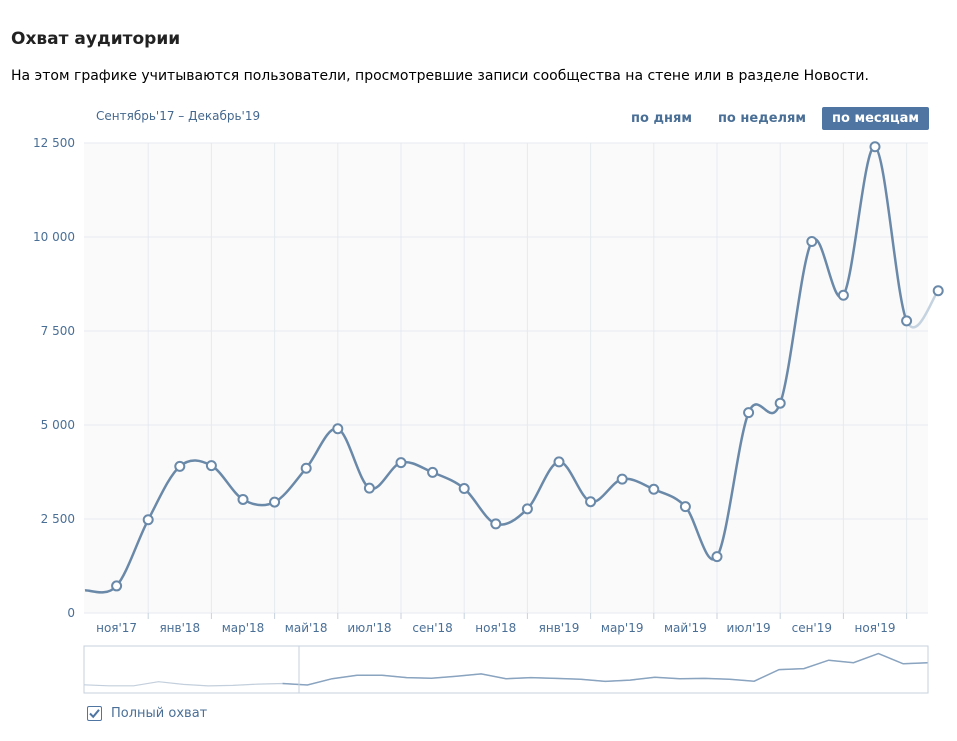 Image resolution: width=957 pixels, height=741 pixels. I want to click on tab-by-months: по месяцам, so click(875, 118).